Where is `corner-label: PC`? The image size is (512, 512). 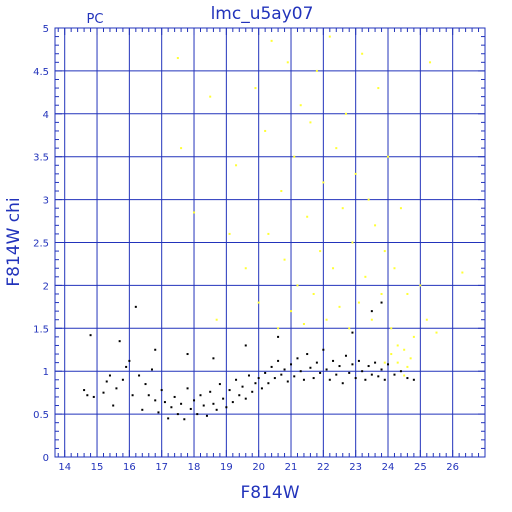 corner-label: PC is located at coordinates (95, 19).